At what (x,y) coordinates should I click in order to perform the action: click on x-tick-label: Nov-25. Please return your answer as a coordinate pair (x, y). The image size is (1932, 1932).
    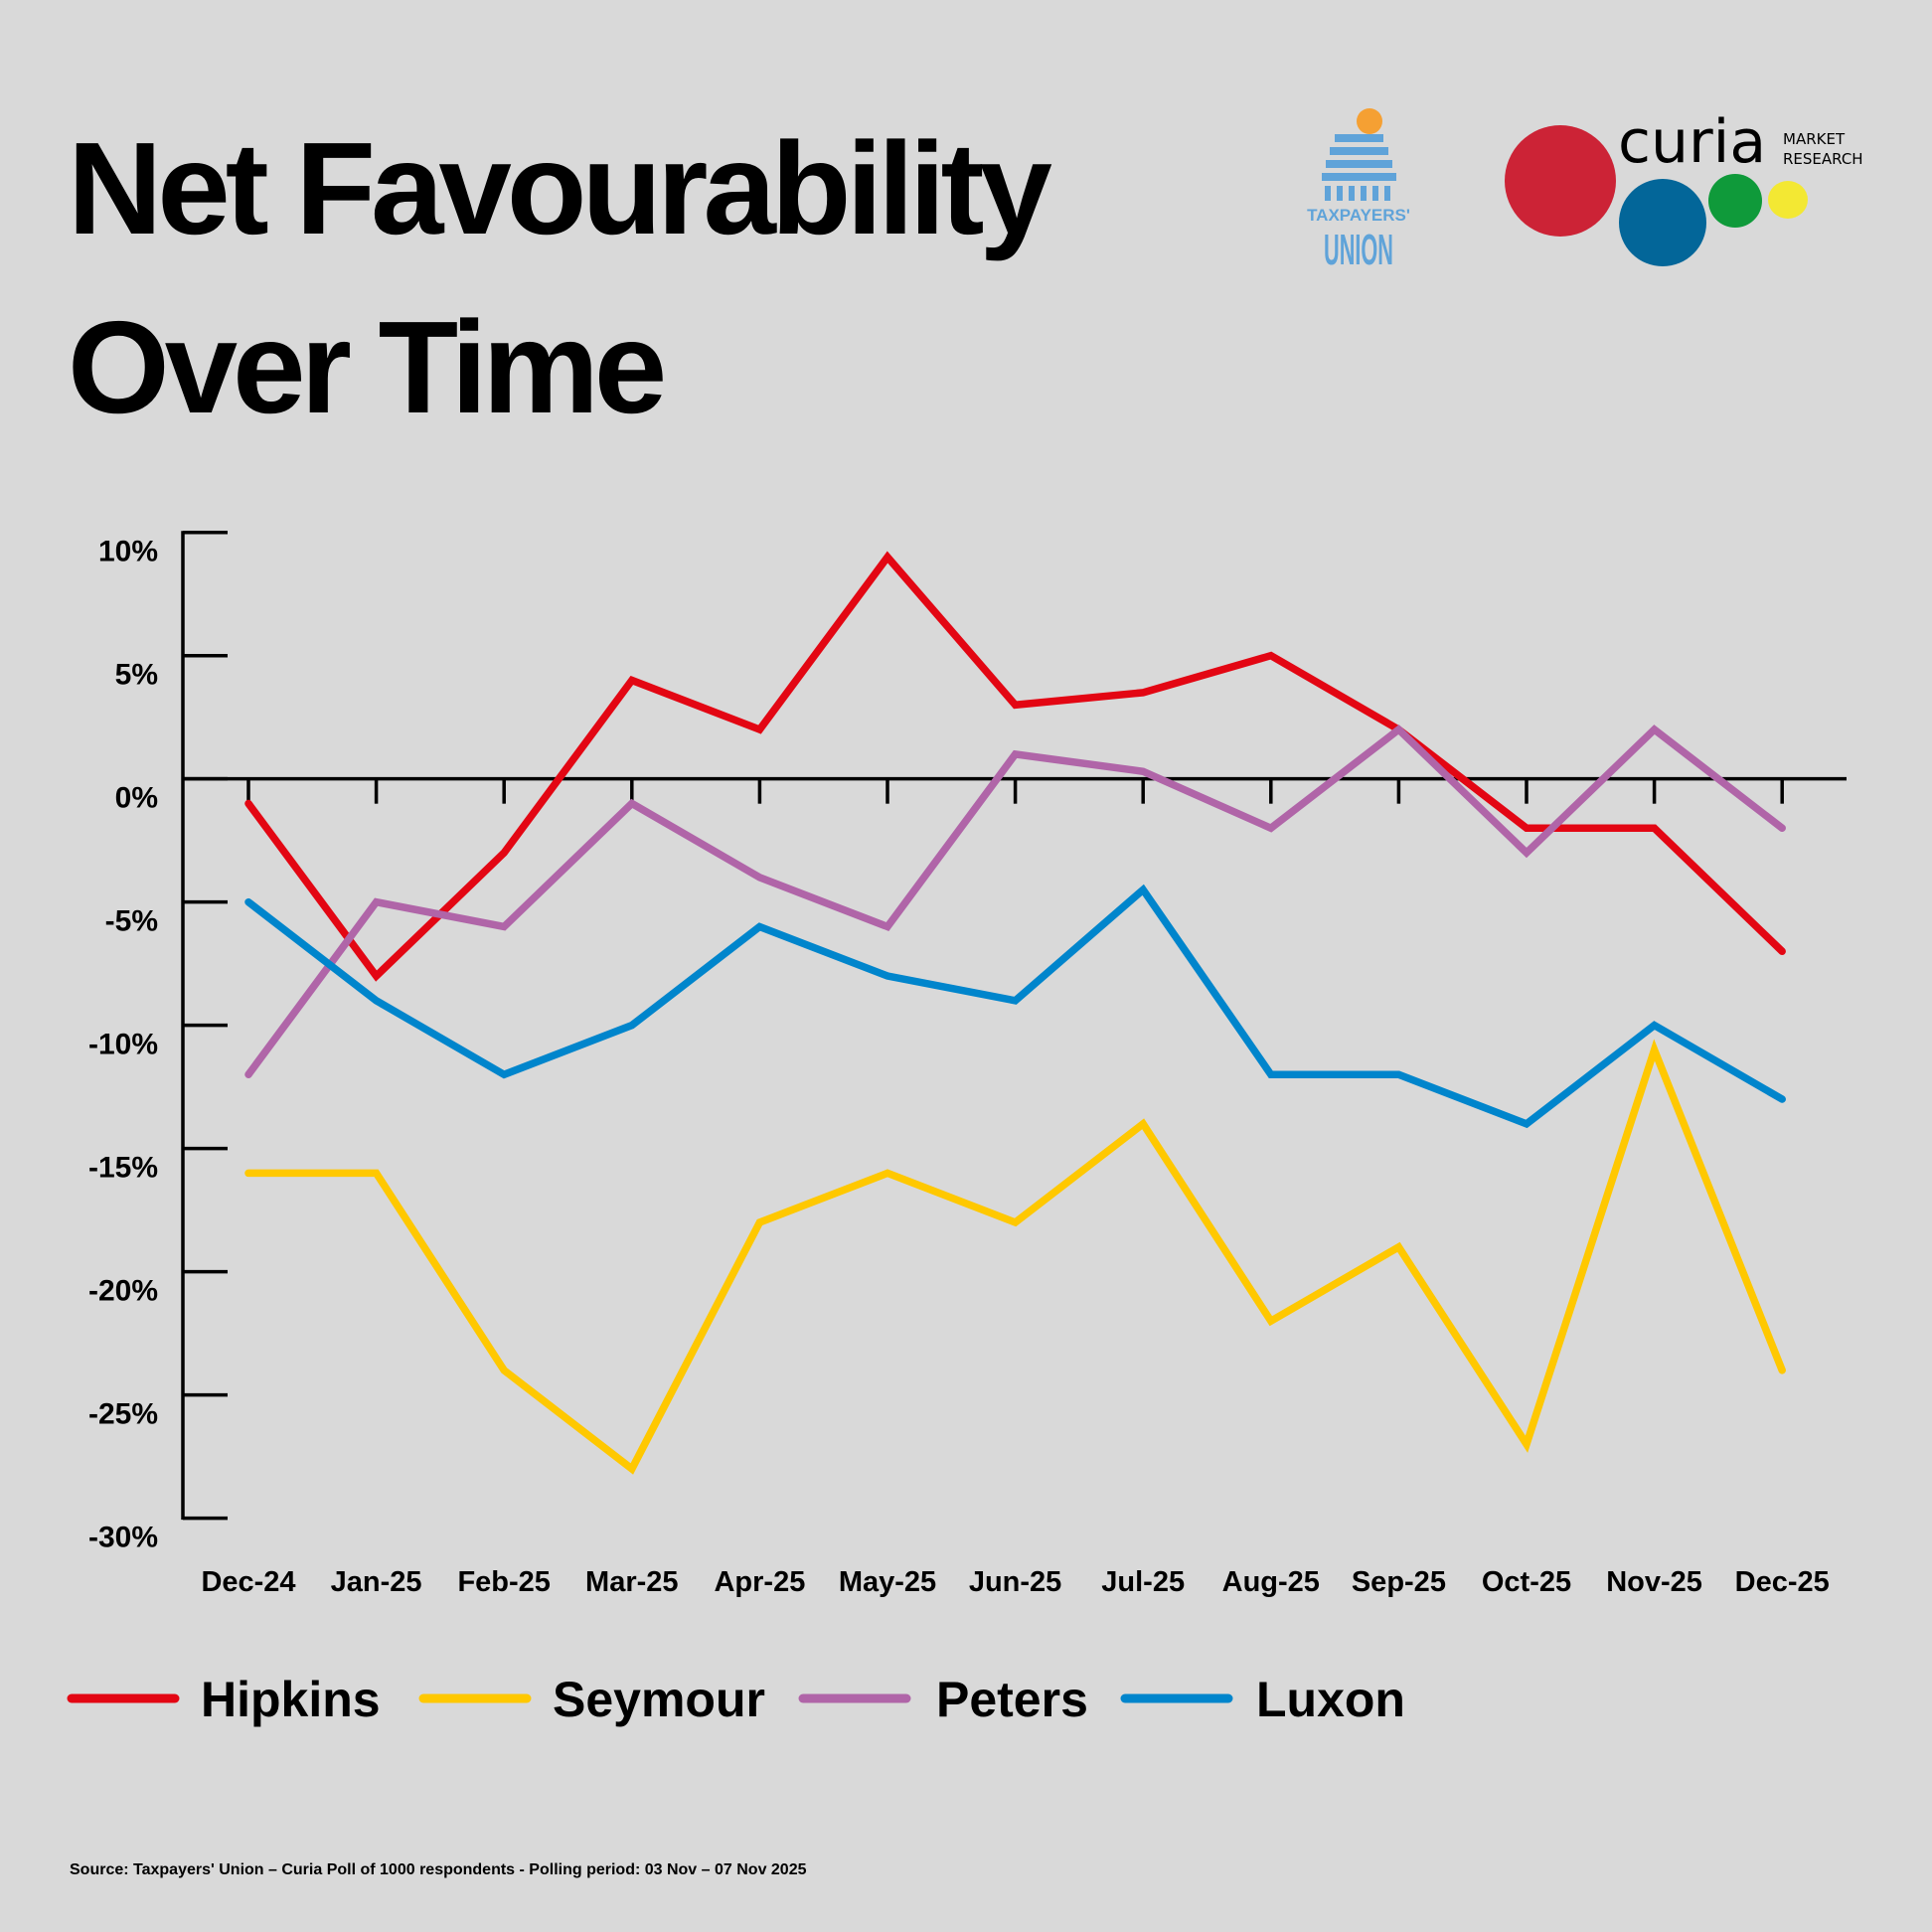
    Looking at the image, I should click on (1654, 1582).